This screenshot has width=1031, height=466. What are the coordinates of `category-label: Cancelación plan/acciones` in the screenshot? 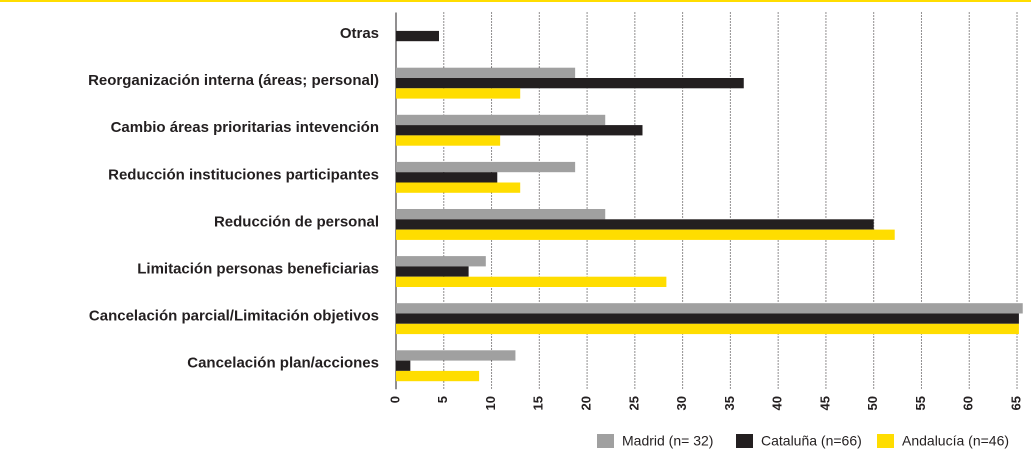 It's located at (283, 363).